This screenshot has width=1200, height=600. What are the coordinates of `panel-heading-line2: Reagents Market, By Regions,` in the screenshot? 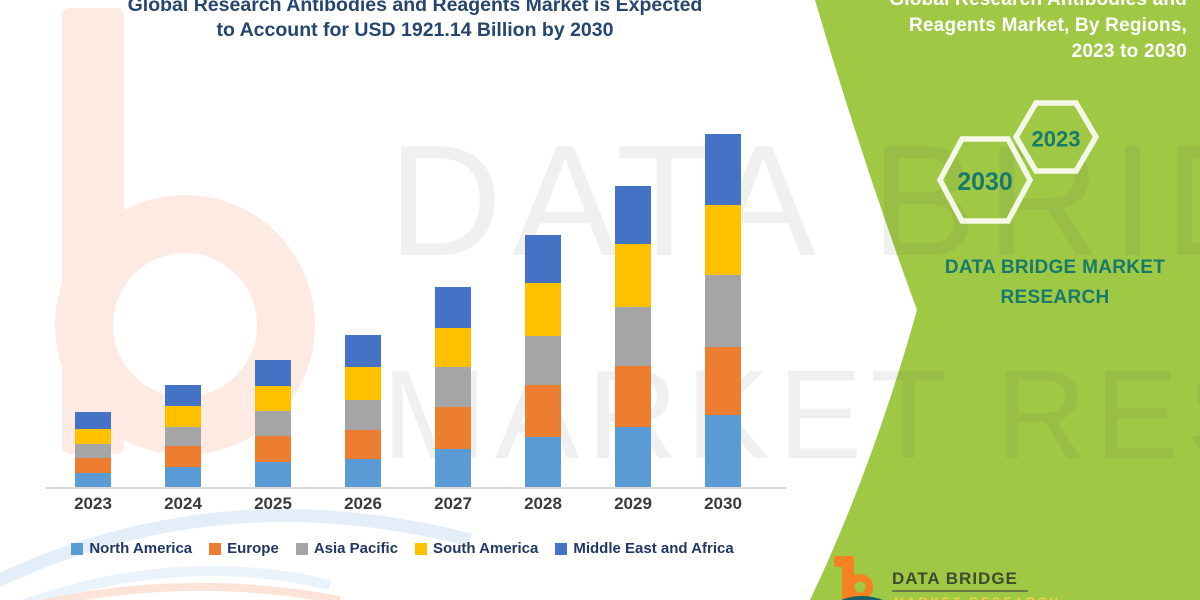 It's located at (1047, 25).